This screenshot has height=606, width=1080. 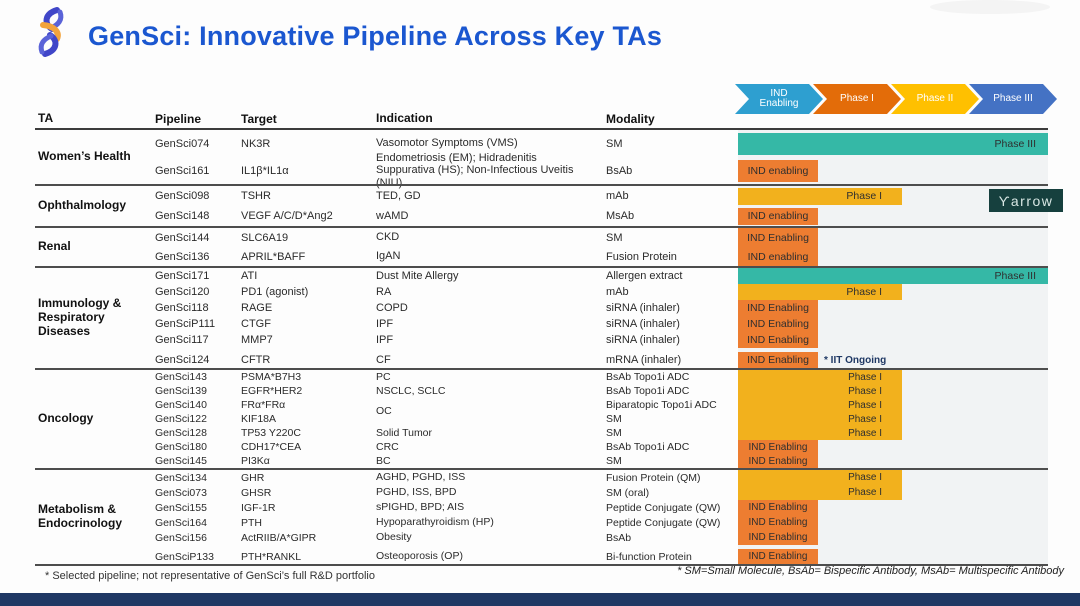 What do you see at coordinates (893, 360) in the screenshot?
I see `timeline-cell: IND Enabling * IIT Ongoing` at bounding box center [893, 360].